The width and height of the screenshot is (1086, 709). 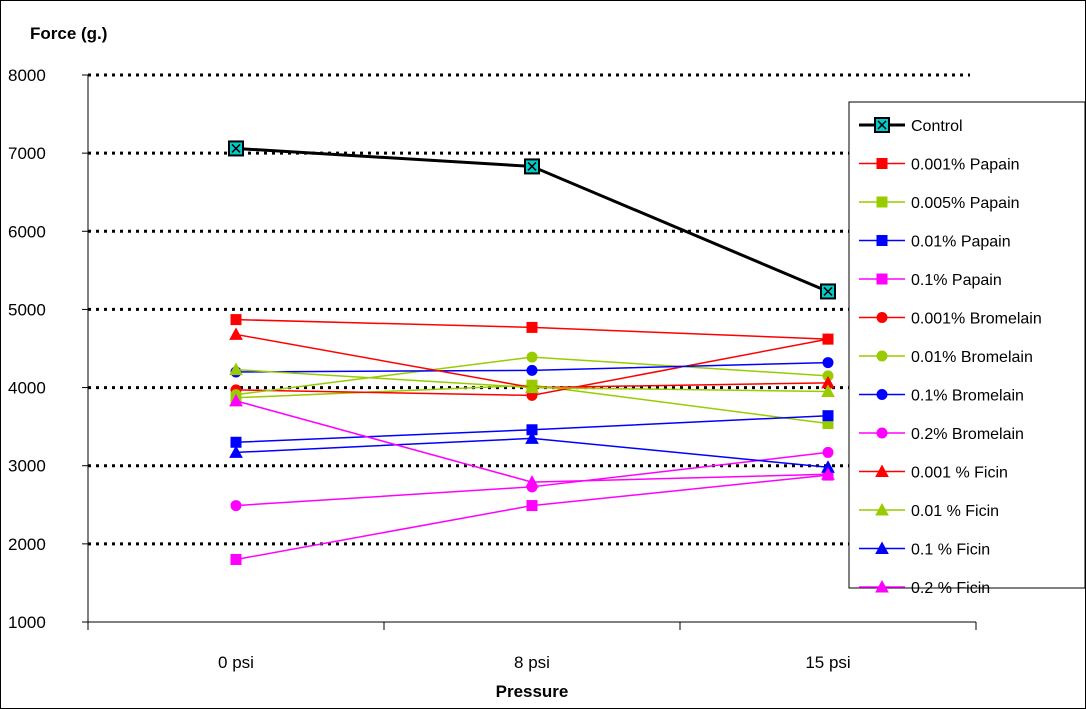 I want to click on legend-entry: 0.1% Papain, so click(x=930, y=280).